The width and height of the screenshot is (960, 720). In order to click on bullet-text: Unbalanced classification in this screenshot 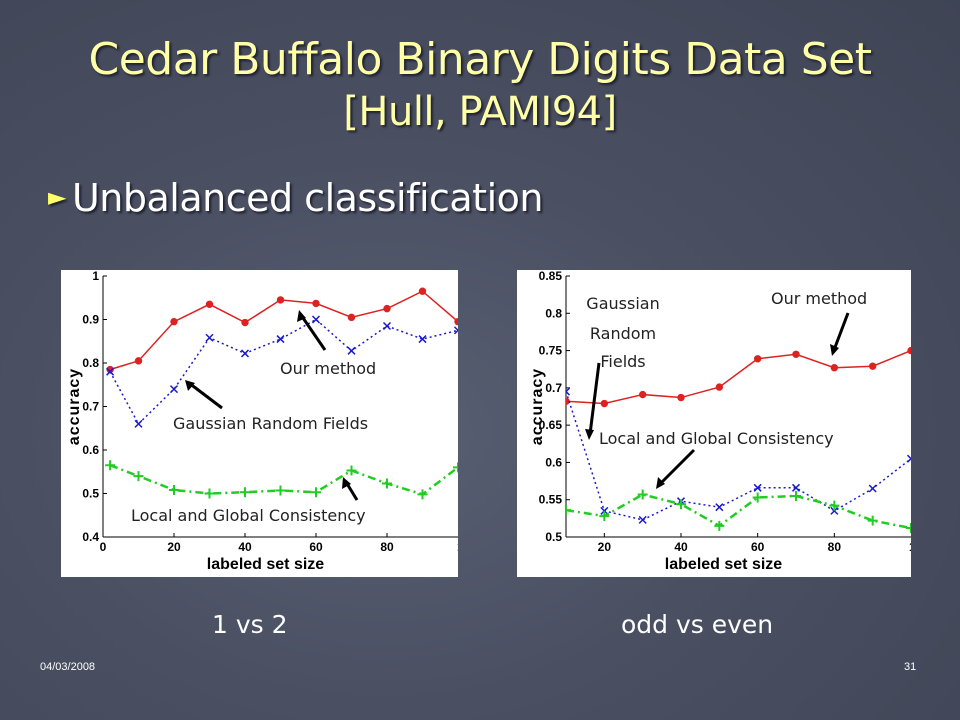, I will do `click(307, 198)`.